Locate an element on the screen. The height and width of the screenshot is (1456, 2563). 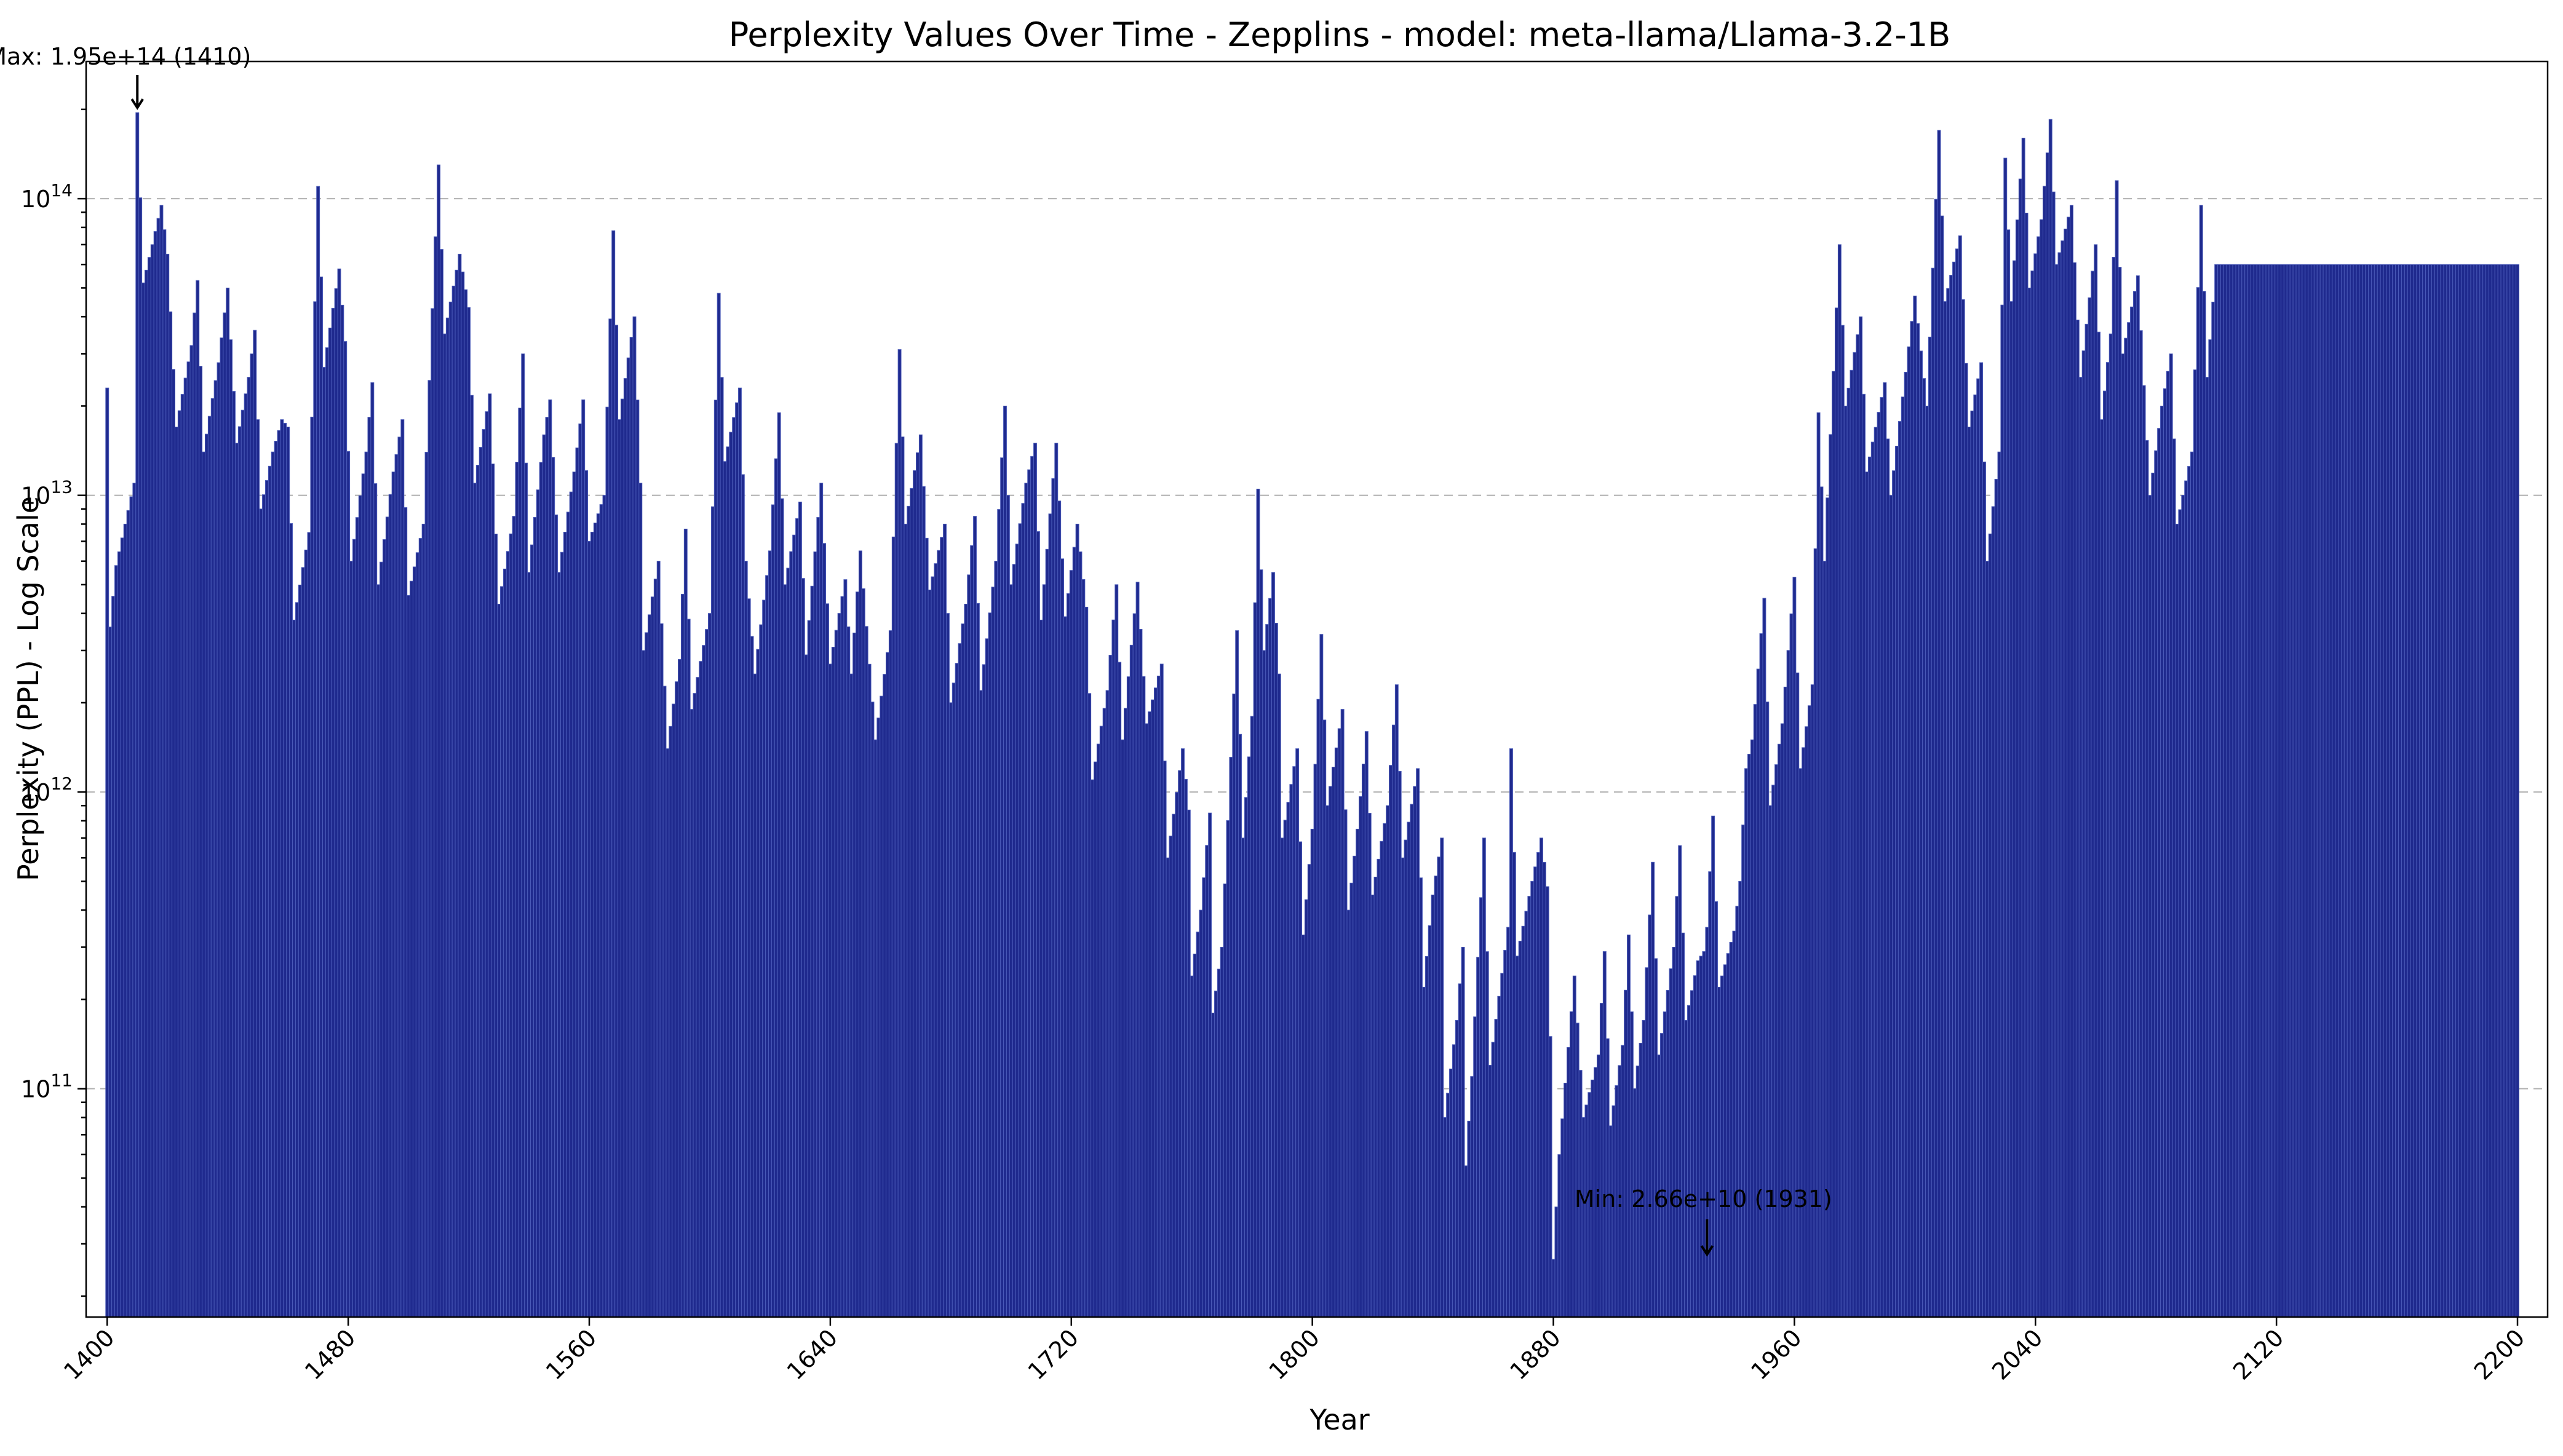
y-tick-label: 1014 is located at coordinates (47, 196).